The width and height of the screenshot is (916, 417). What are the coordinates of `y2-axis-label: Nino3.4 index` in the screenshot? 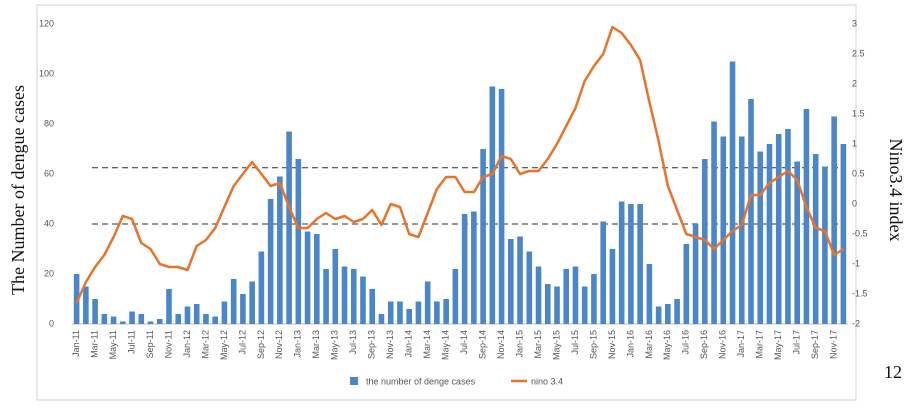 It's located at (896, 190).